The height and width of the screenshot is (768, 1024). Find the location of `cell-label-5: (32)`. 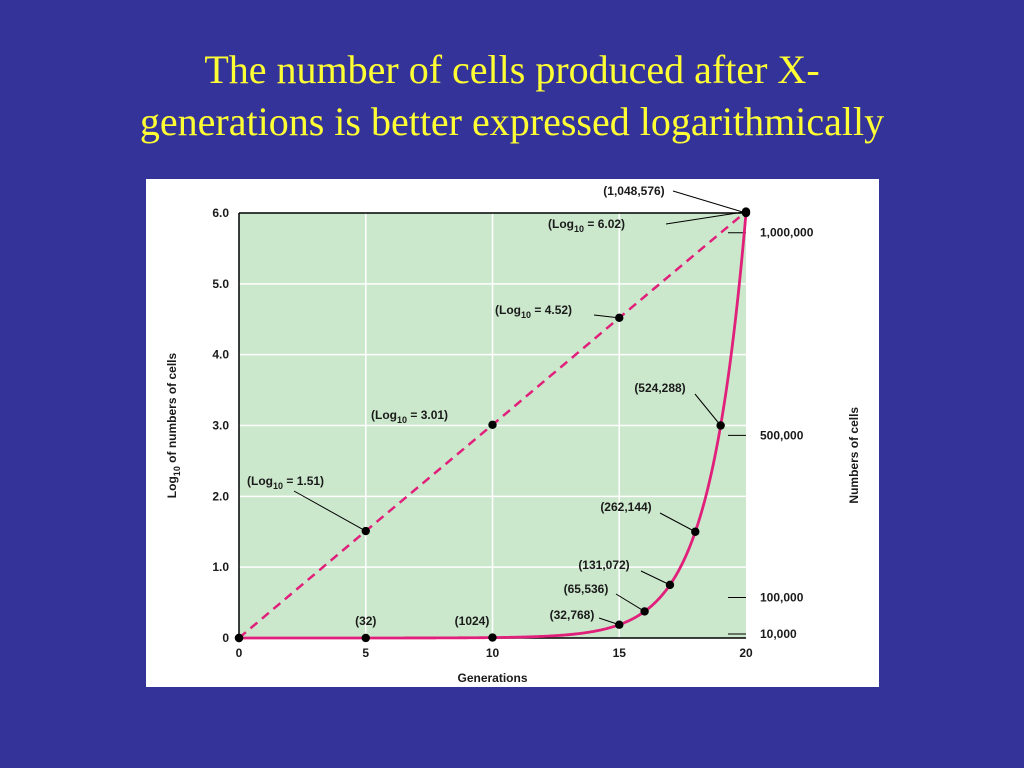

cell-label-5: (32) is located at coordinates (365, 621).